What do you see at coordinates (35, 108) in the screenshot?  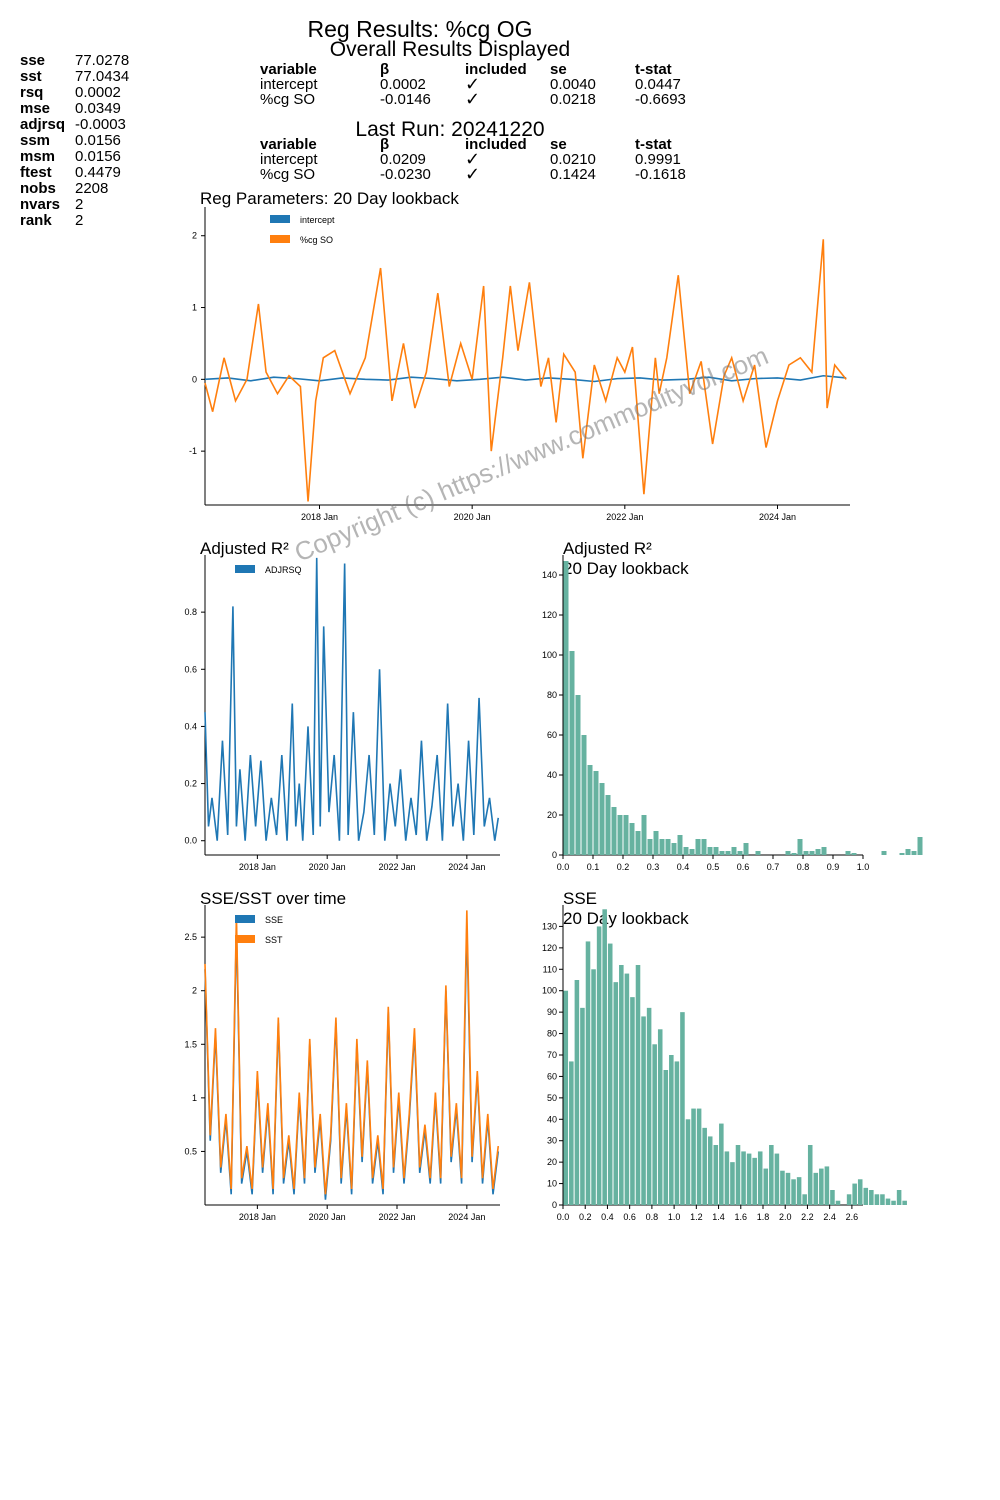 I see `stat-key: mse` at bounding box center [35, 108].